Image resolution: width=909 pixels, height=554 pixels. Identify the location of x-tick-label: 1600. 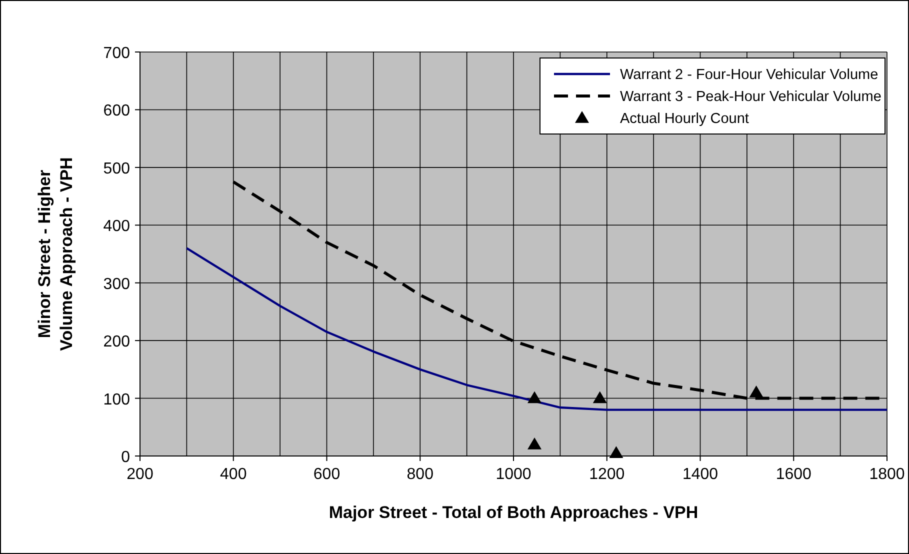
(794, 474).